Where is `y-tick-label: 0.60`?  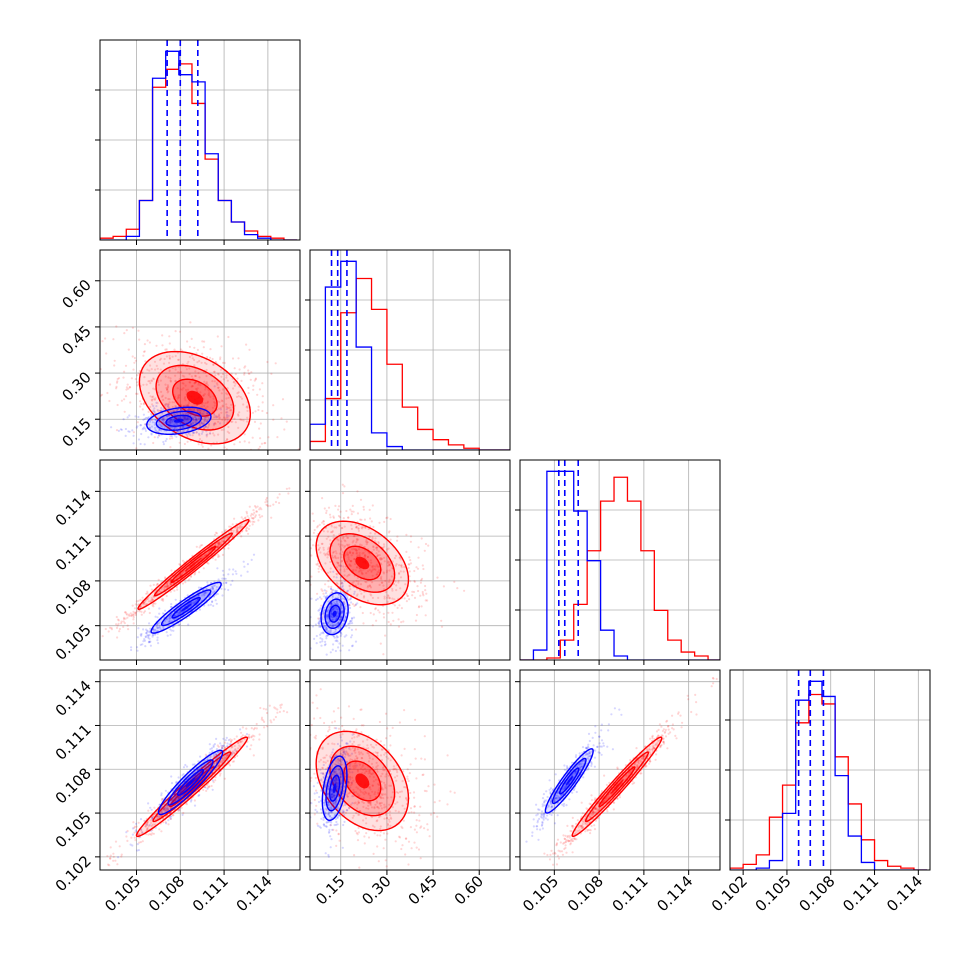
y-tick-label: 0.60 is located at coordinates (76, 294).